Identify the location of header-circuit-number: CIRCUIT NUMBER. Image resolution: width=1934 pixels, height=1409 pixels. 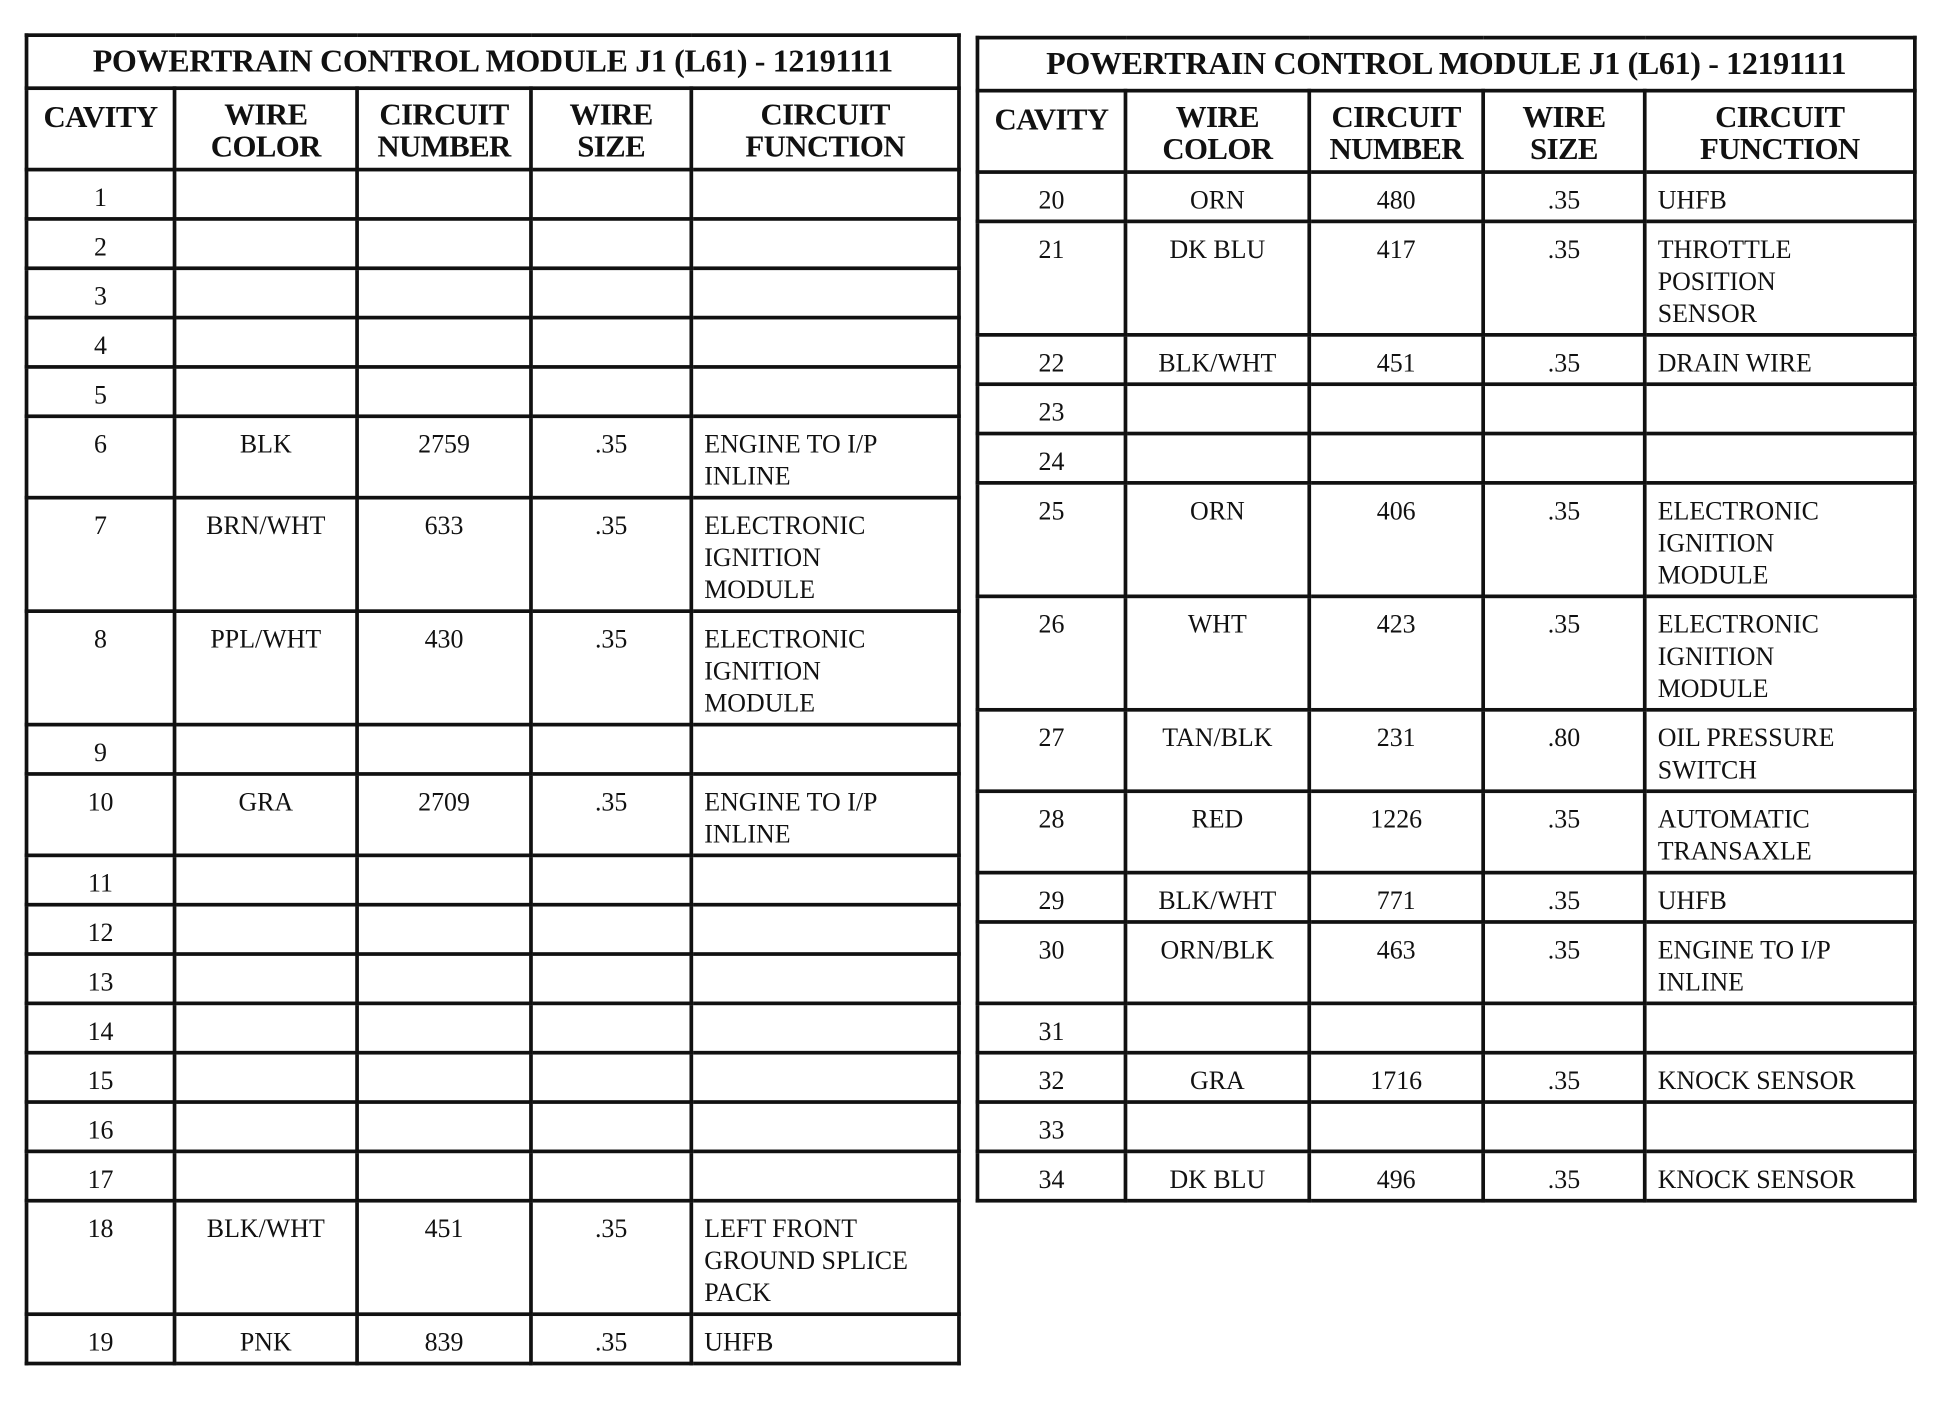
(444, 129).